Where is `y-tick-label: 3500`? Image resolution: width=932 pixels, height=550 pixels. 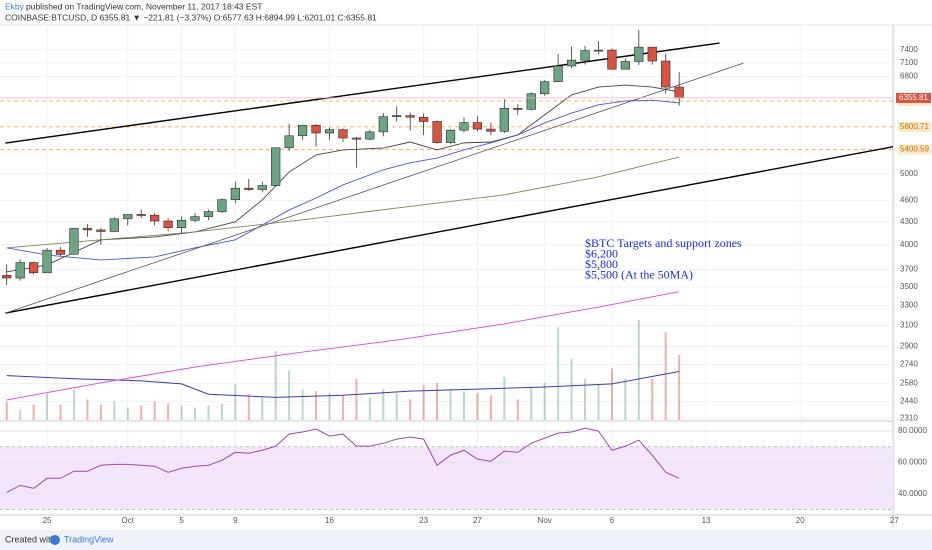
y-tick-label: 3500 is located at coordinates (909, 286).